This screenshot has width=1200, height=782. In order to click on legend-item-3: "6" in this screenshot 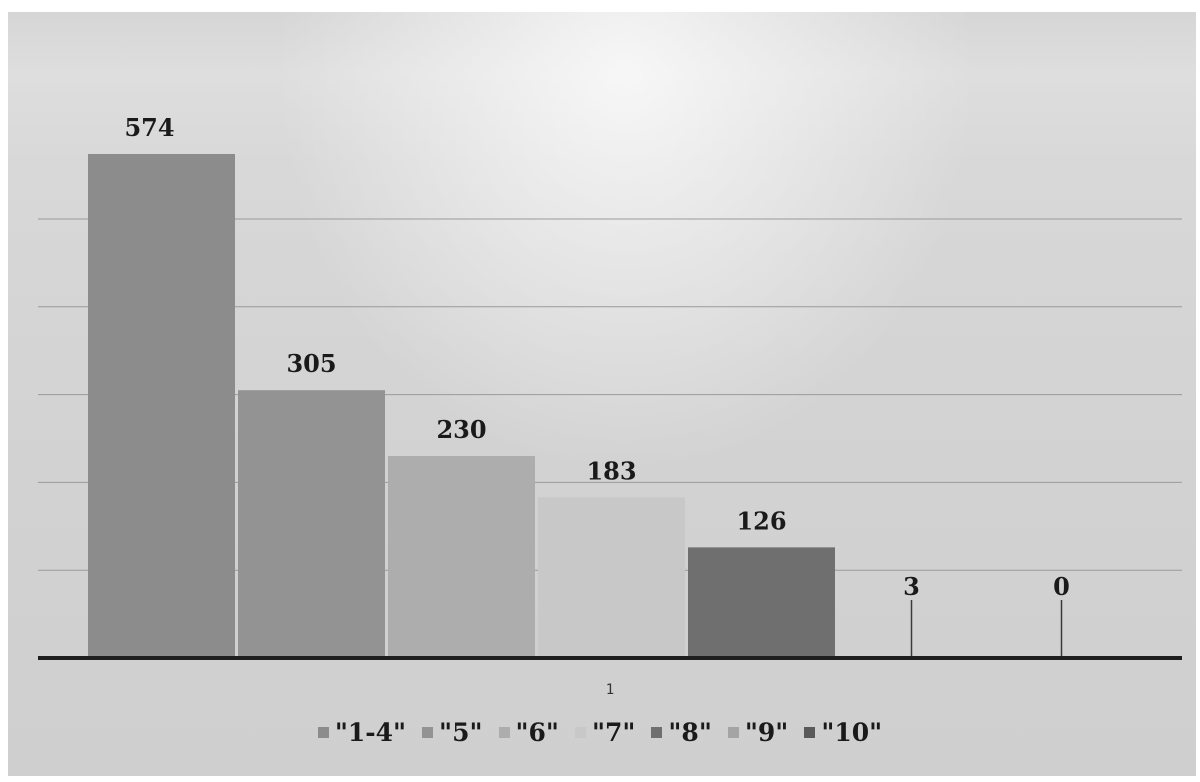, I will do `click(528, 732)`.